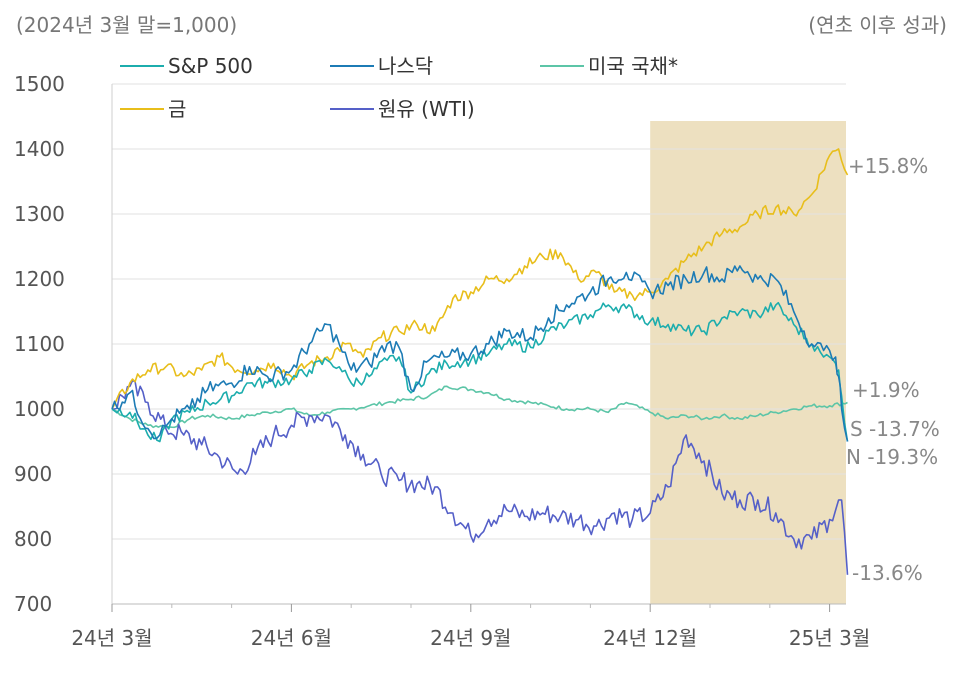  I want to click on y-axis: 700 800 900 1000 1100 1200 1300 1400 1500, so click(63, 344).